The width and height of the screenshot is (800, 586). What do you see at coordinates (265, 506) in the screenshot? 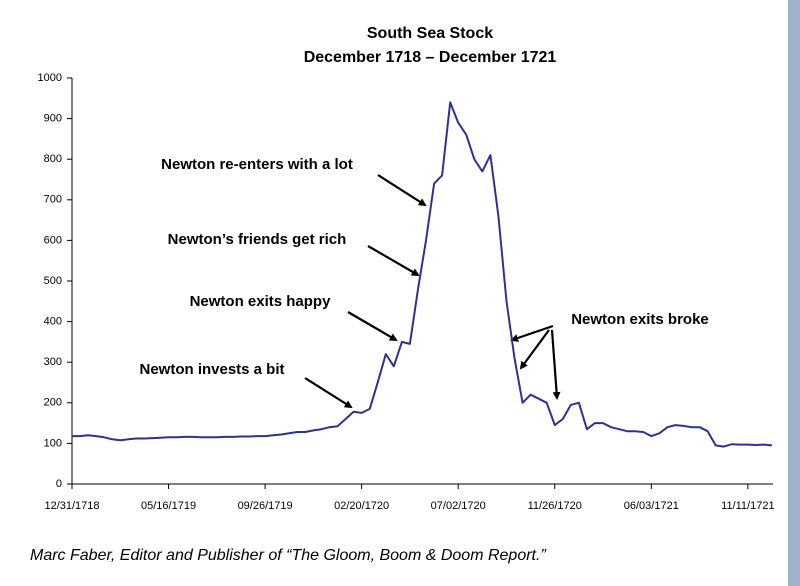
I see `x-tick-label: 09/26/1719` at bounding box center [265, 506].